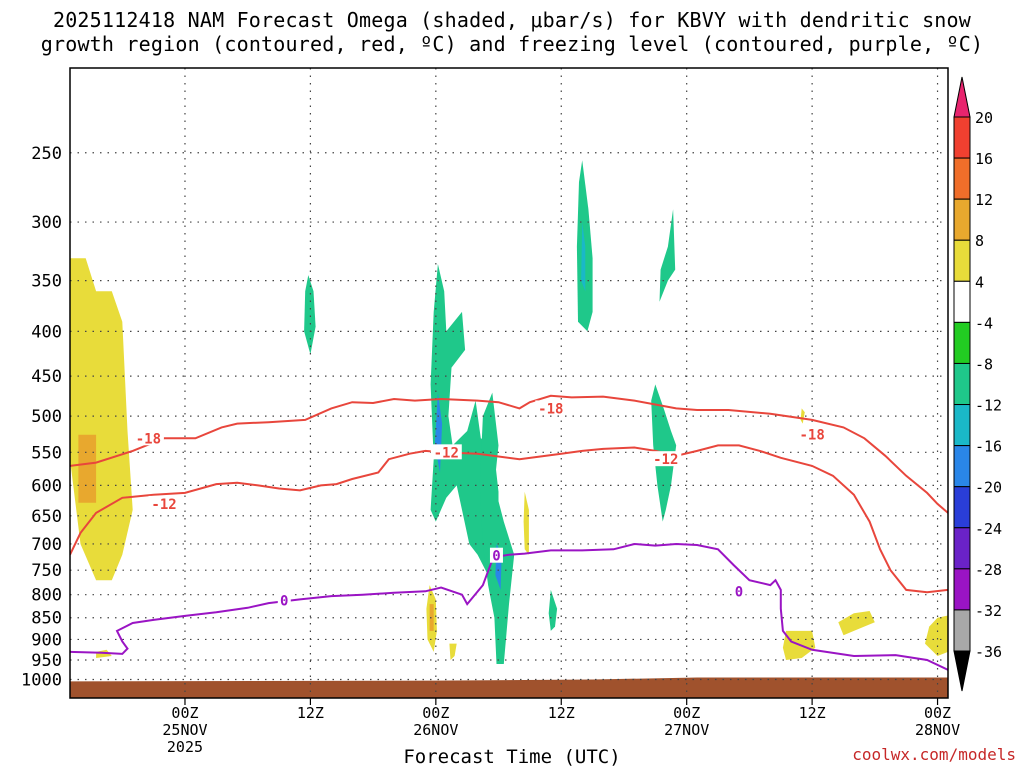 The width and height of the screenshot is (1024, 768). I want to click on x-tick-label-30-1: 26NOV, so click(435, 730).